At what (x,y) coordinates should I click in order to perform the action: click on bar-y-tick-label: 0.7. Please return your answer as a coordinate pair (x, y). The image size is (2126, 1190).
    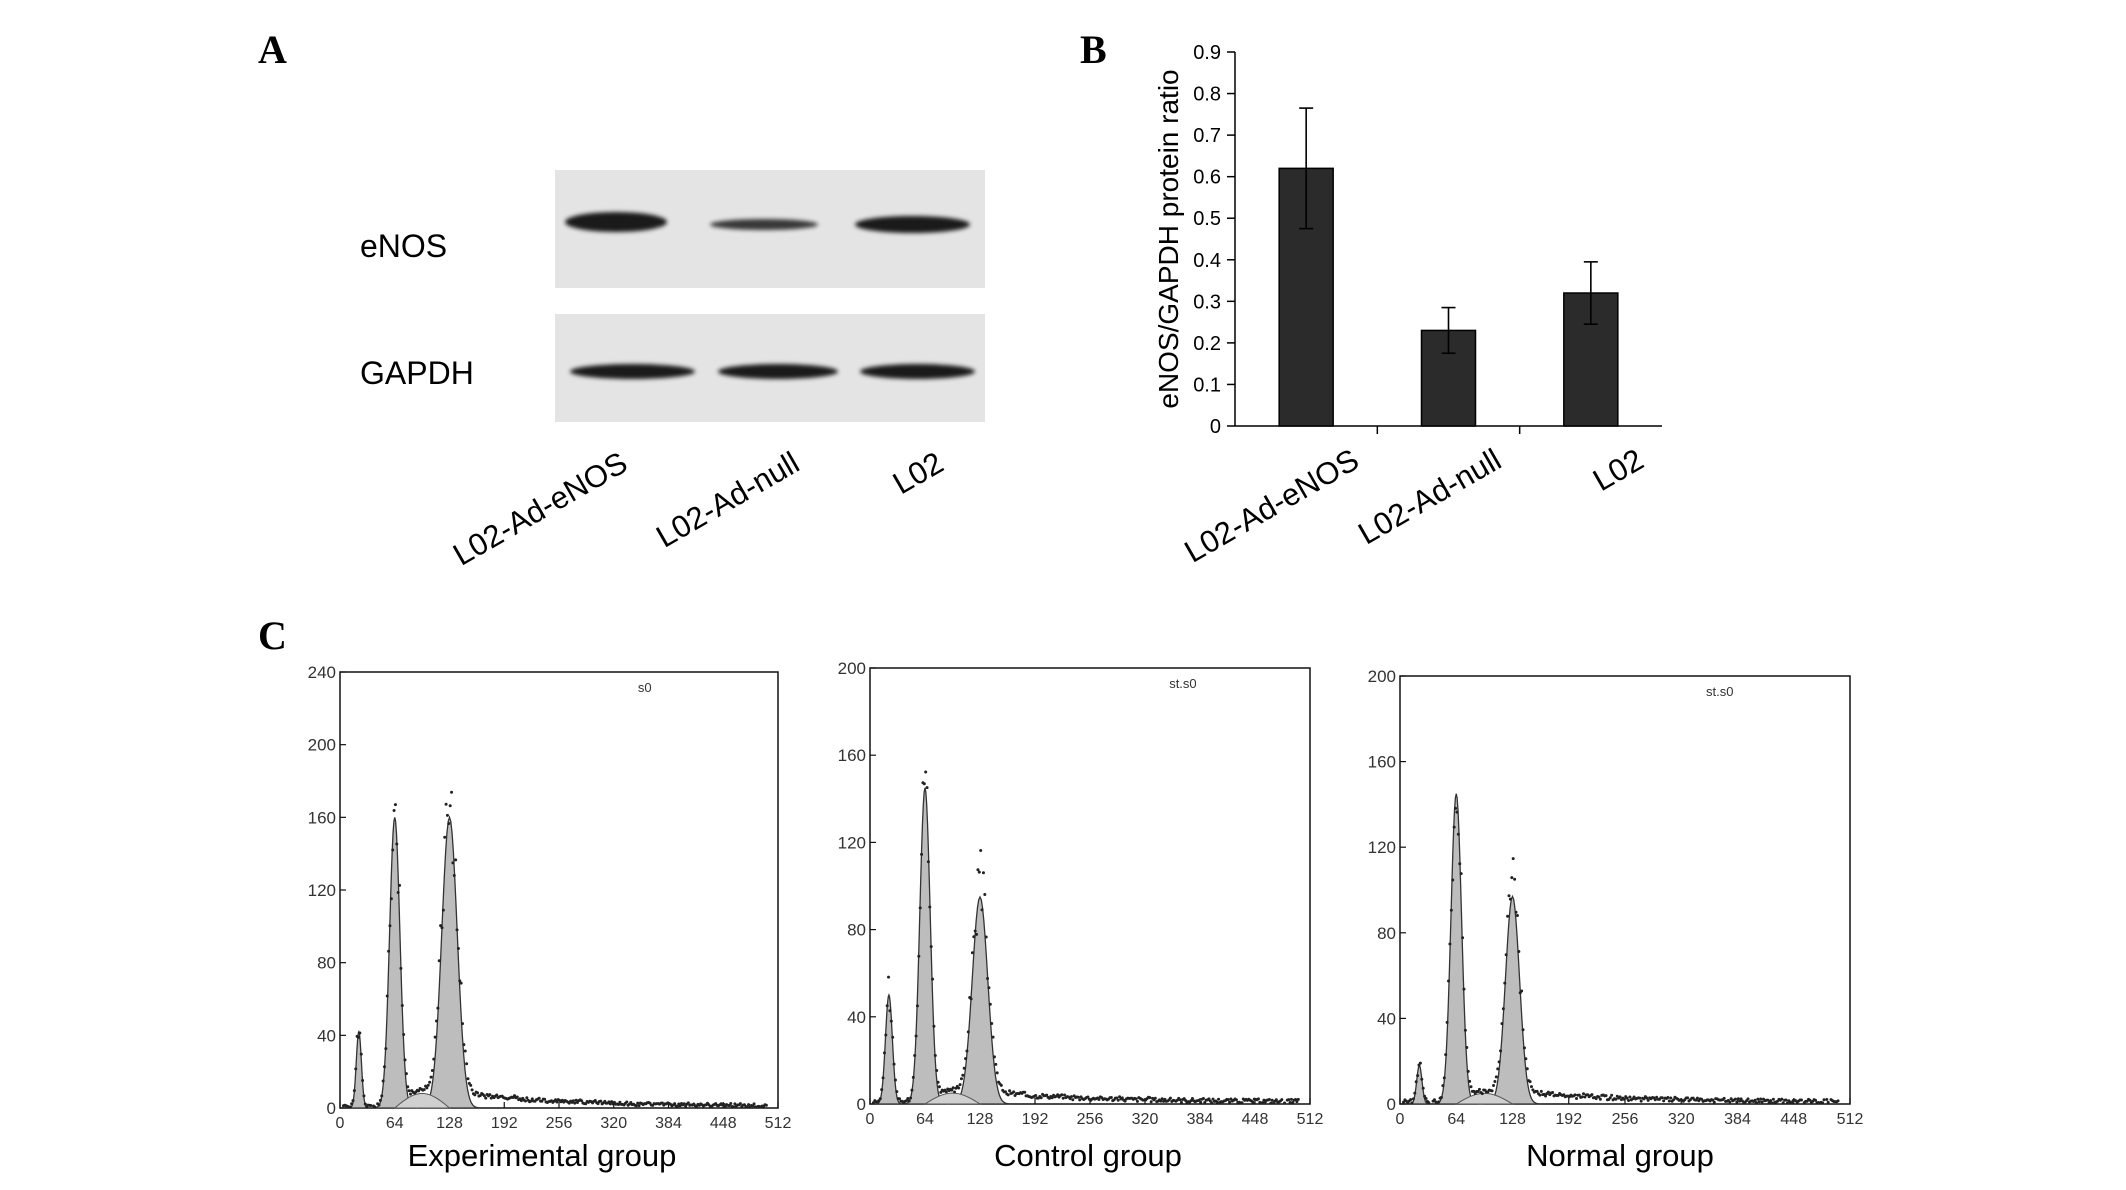
    Looking at the image, I should click on (1207, 136).